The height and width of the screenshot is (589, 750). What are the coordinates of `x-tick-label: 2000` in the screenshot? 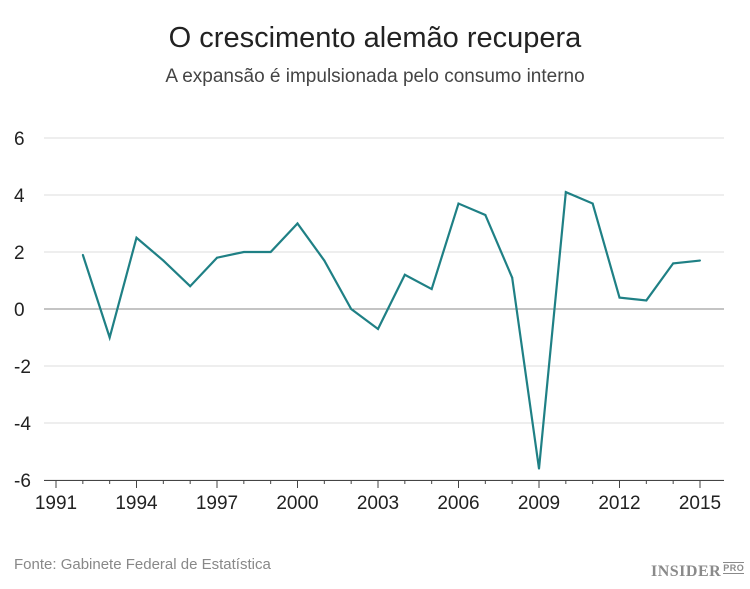 It's located at (297, 503).